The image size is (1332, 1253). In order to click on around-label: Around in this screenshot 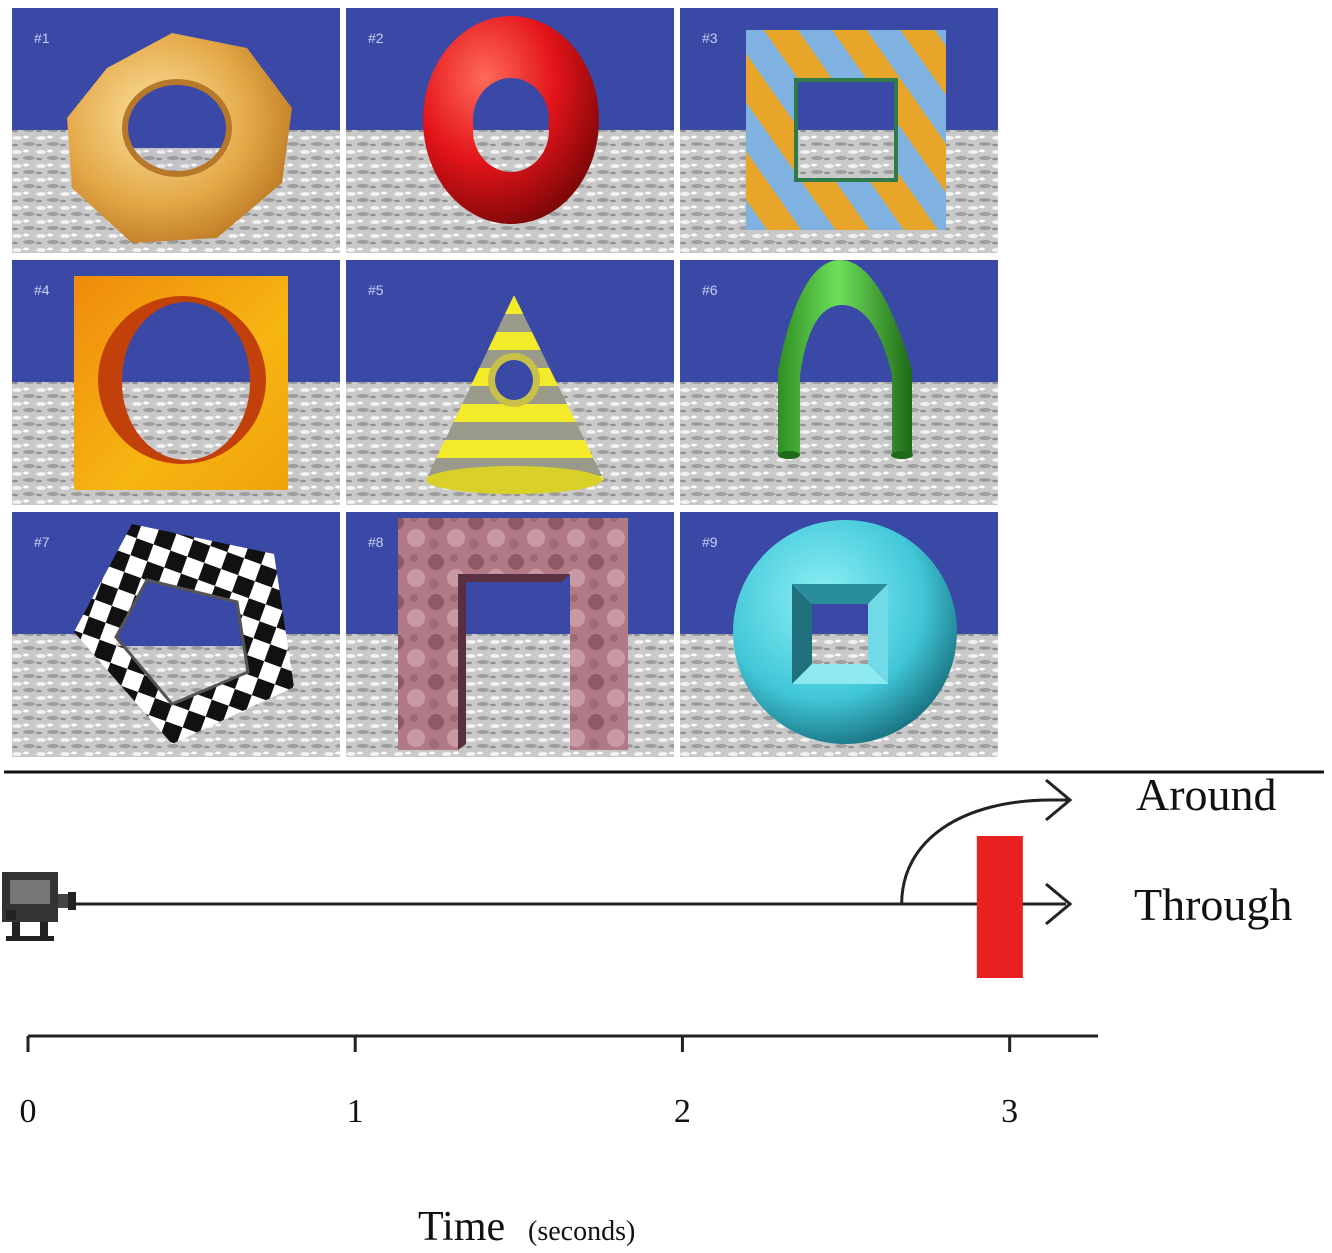, I will do `click(1206, 794)`.